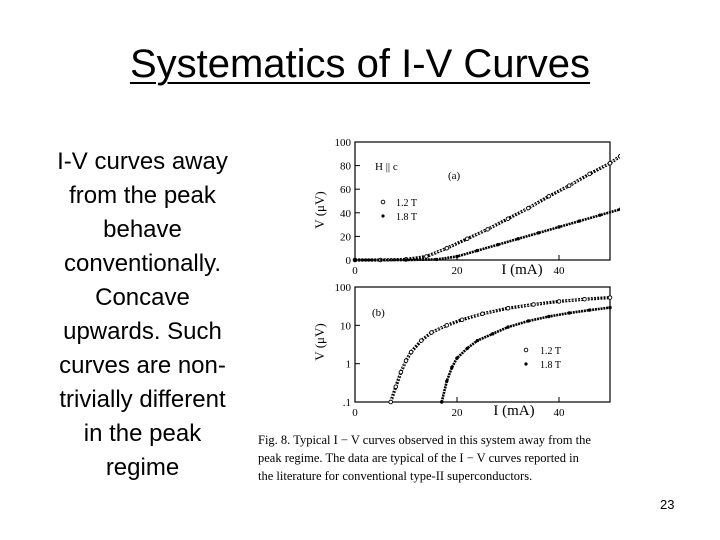 This screenshot has width=720, height=540. I want to click on panel-a-legend: 1.2 T 1.8 T, so click(398, 210).